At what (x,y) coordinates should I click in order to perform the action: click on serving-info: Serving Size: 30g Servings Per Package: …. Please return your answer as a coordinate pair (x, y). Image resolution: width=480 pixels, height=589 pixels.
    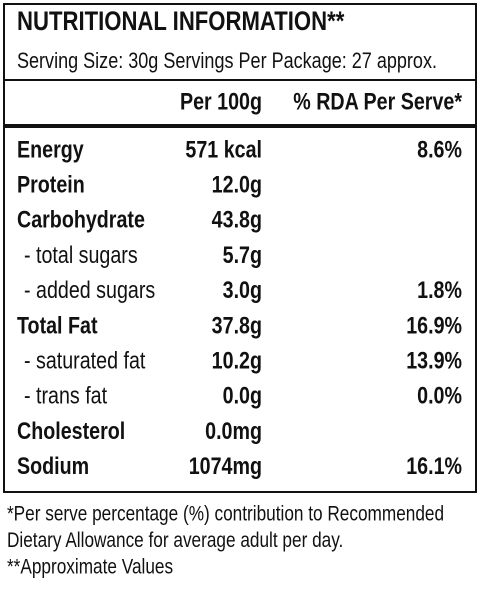
    Looking at the image, I should click on (227, 61).